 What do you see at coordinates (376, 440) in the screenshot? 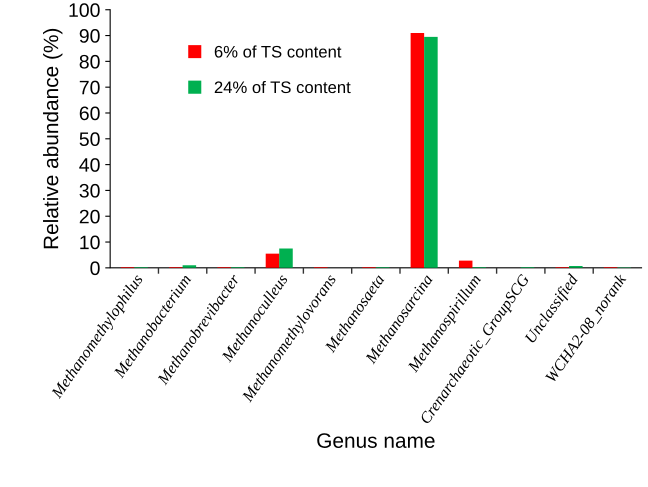
I see `x-axis-title: Genus name` at bounding box center [376, 440].